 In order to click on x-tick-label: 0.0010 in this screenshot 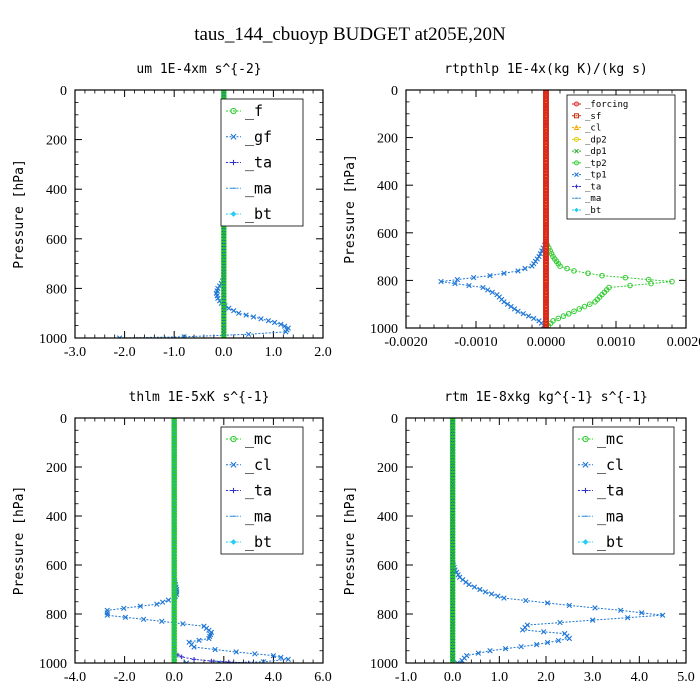, I will do `click(616, 342)`.